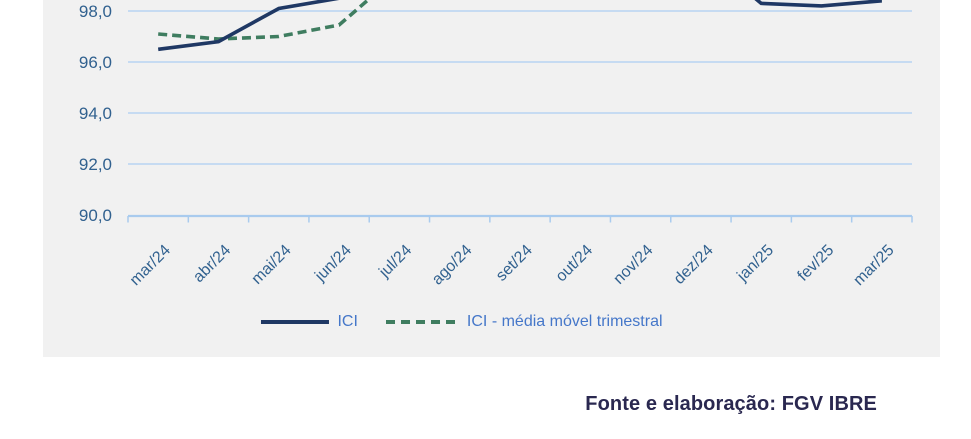  Describe the element at coordinates (294, 322) in the screenshot. I see `legend-swatch-ici-line` at that location.